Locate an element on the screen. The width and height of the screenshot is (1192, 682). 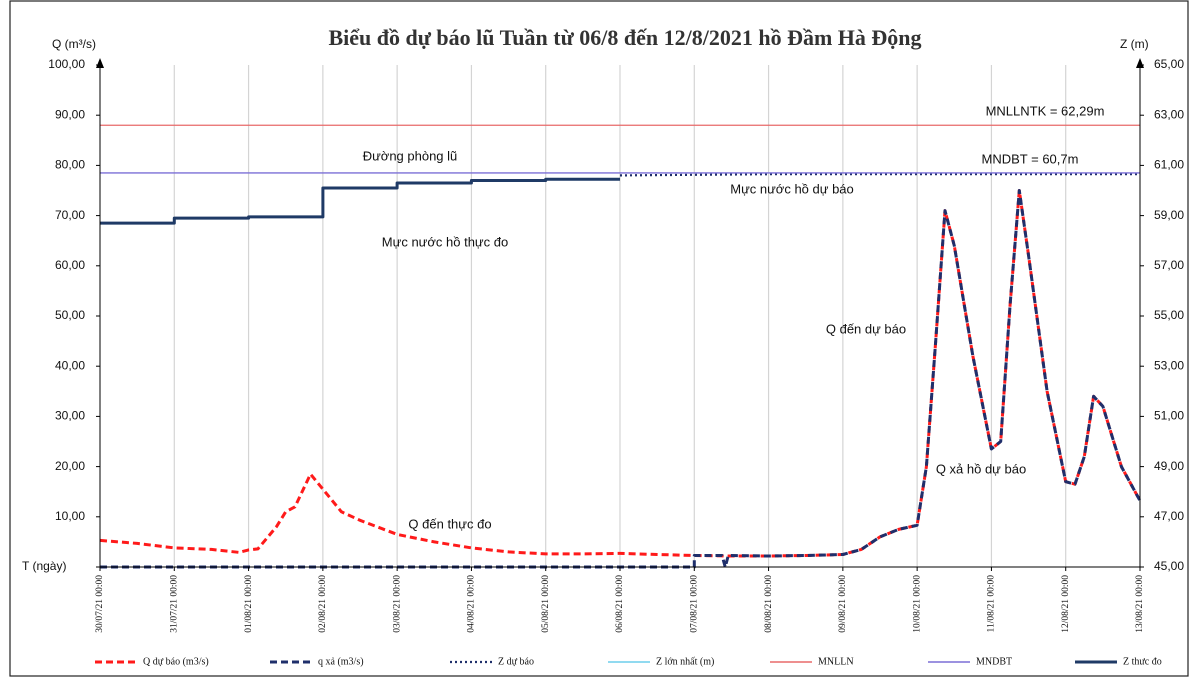
y-tick-label: 50,00 is located at coordinates (70, 315).